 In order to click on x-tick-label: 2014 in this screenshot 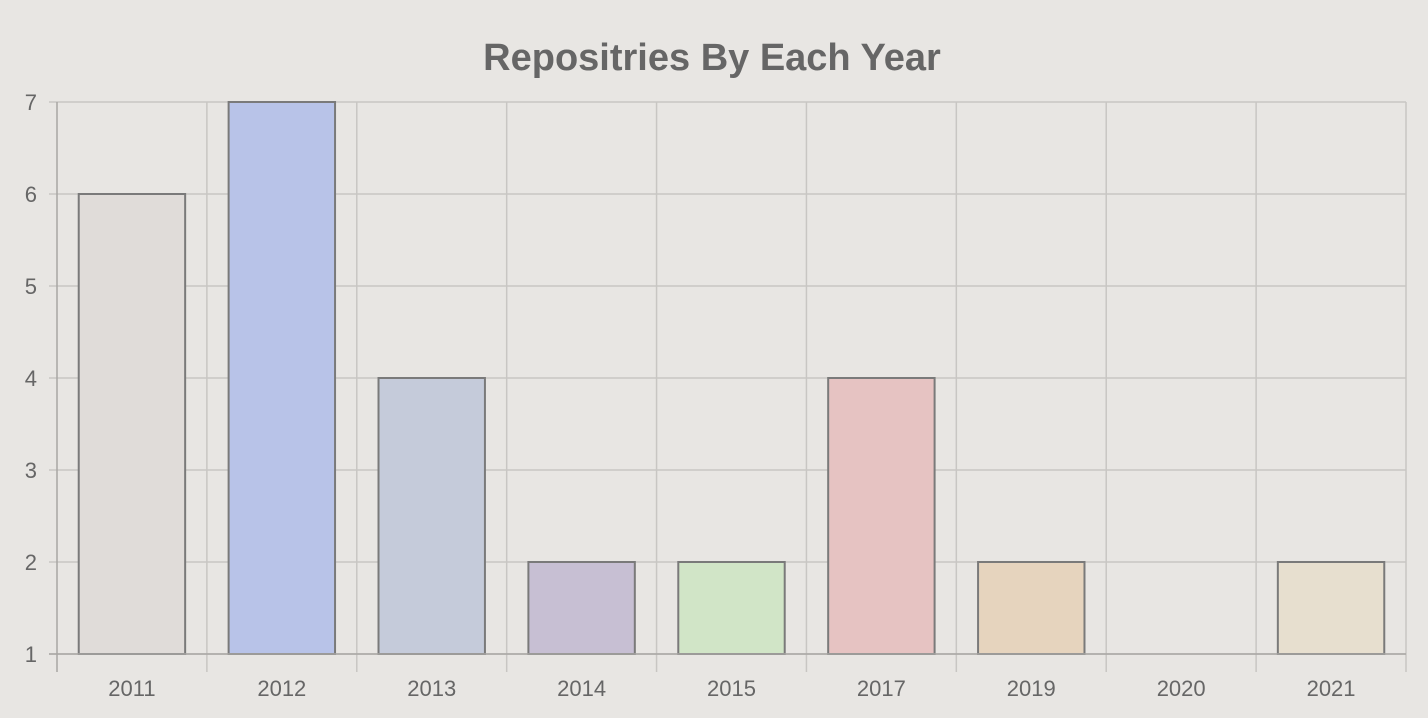, I will do `click(581, 688)`.